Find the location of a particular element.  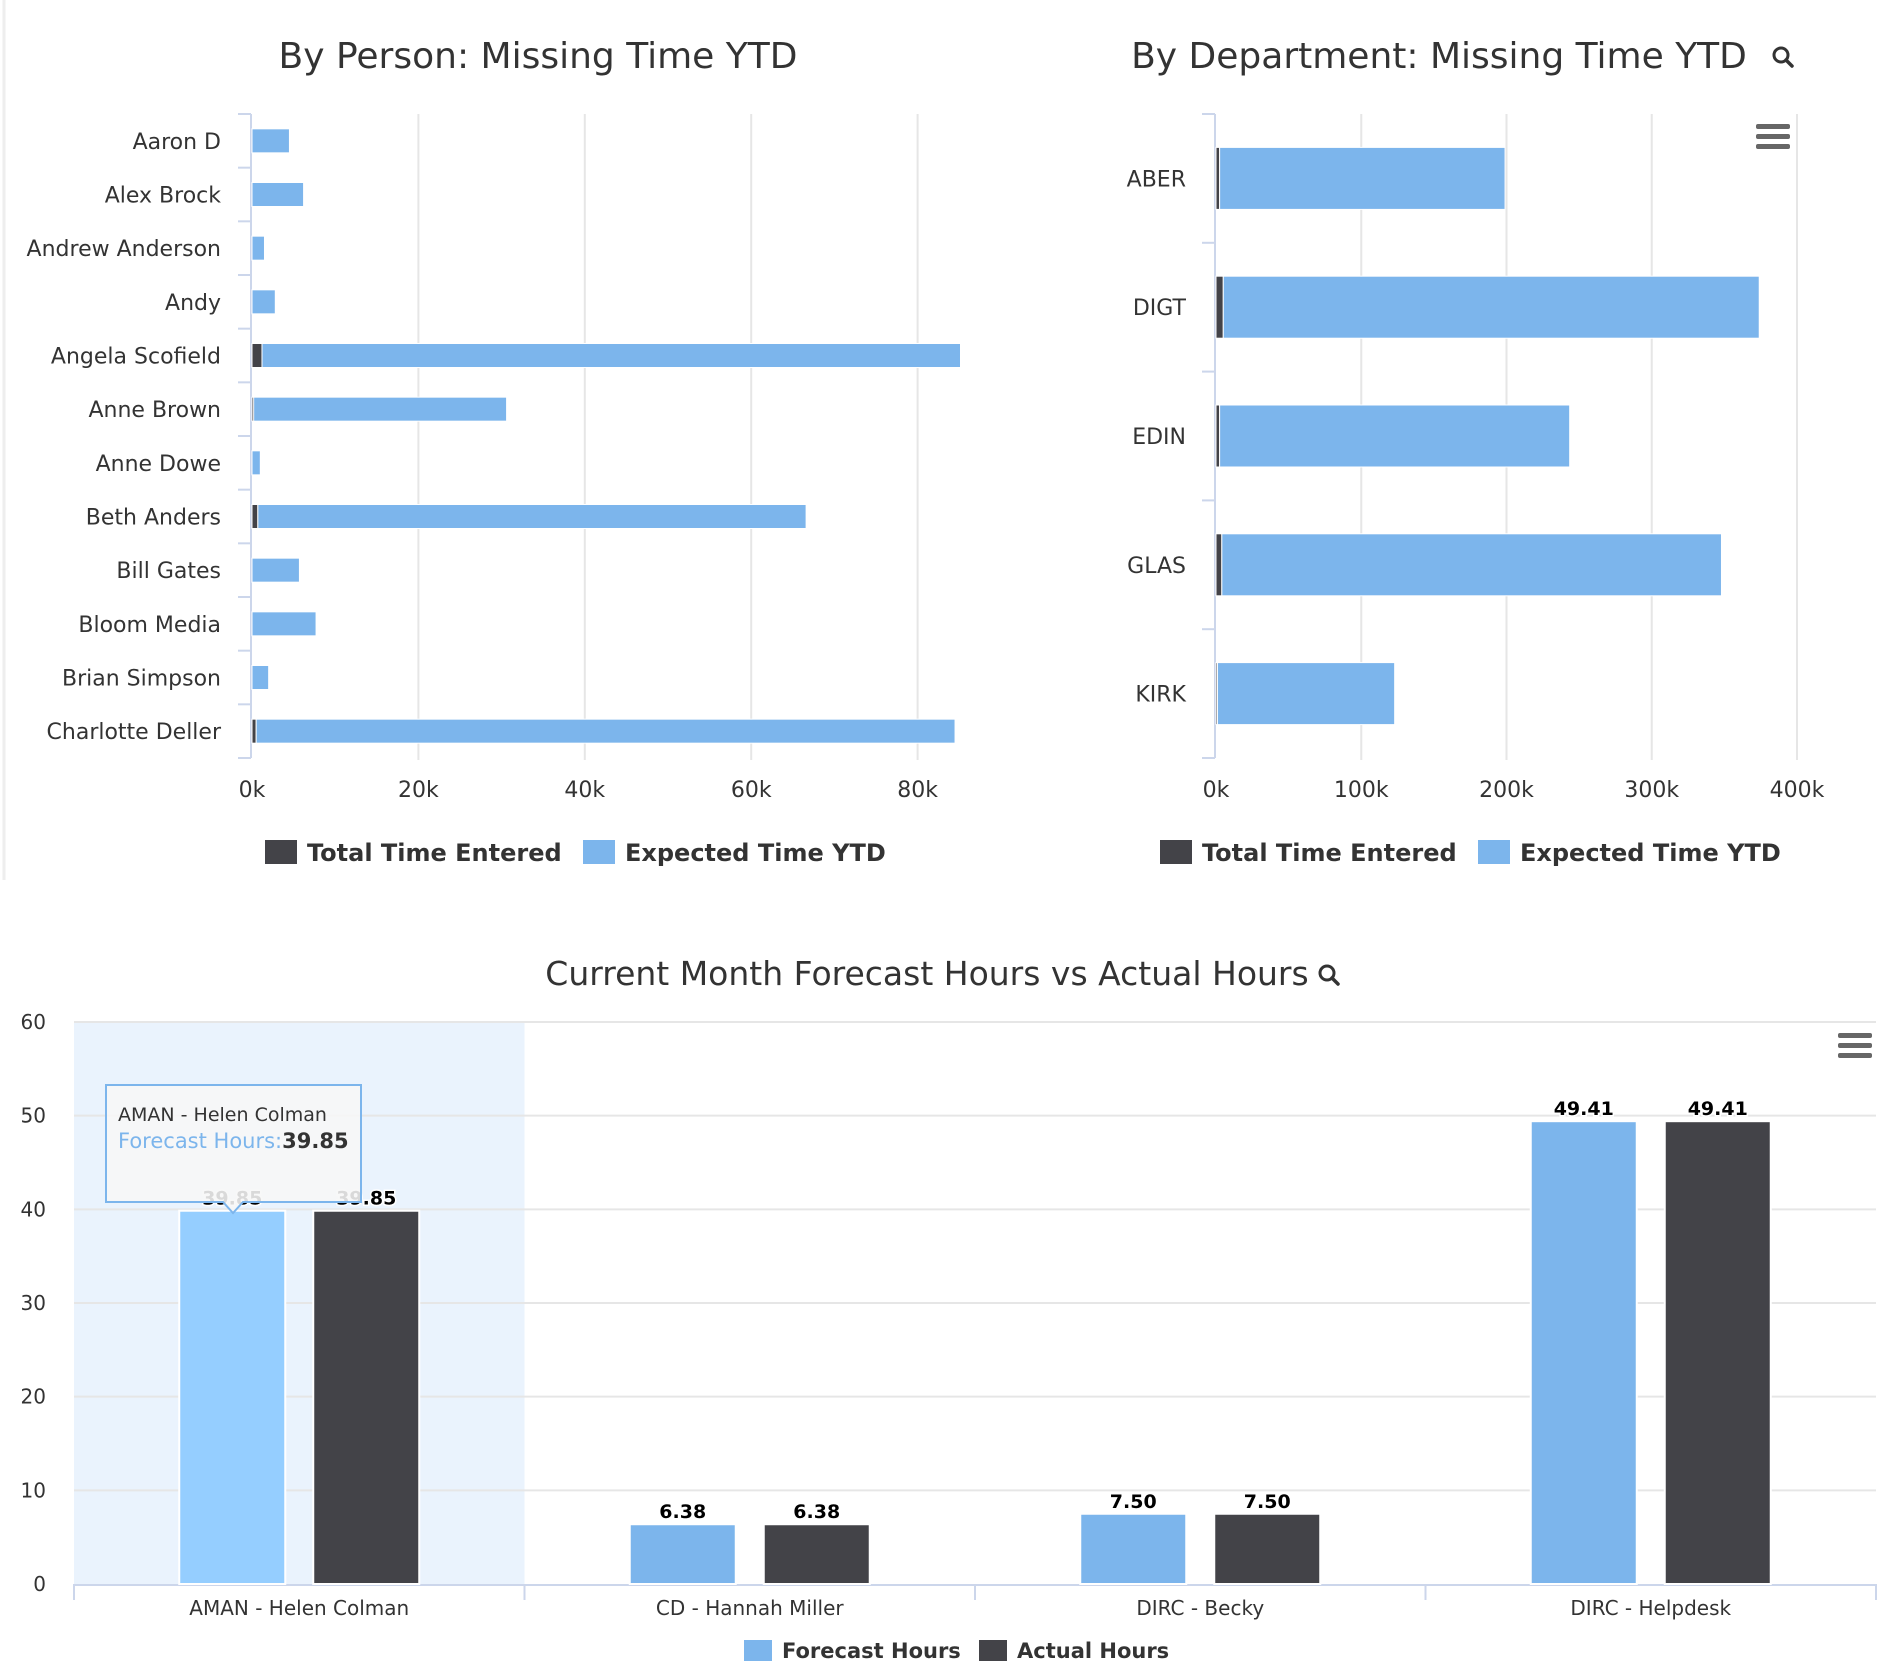

dept-bar-expected-time-ytd-edin is located at coordinates (1395, 436).